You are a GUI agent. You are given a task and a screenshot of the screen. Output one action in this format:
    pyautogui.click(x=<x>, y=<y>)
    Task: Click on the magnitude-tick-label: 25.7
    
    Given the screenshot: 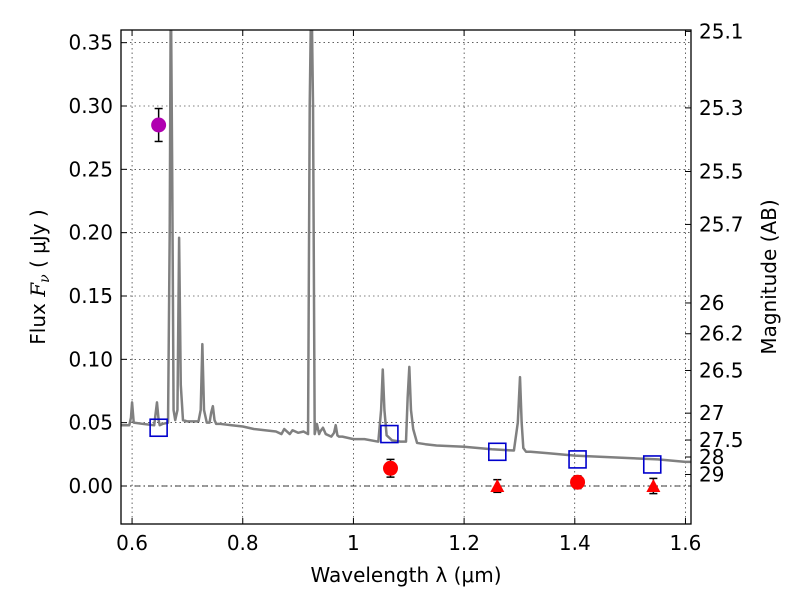 What is the action you would take?
    pyautogui.click(x=721, y=224)
    